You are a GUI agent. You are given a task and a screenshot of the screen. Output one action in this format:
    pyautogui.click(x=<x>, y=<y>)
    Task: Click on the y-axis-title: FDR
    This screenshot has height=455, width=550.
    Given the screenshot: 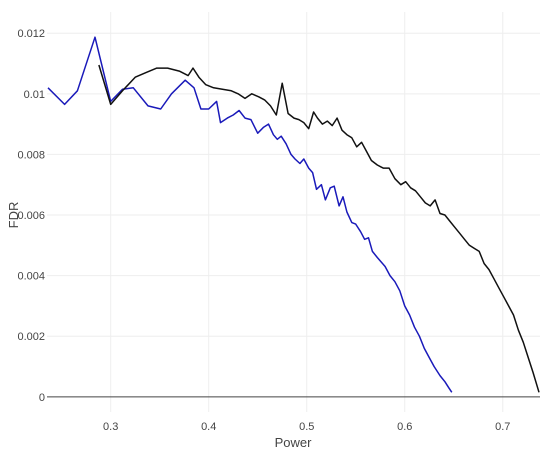 What is the action you would take?
    pyautogui.click(x=13, y=215)
    